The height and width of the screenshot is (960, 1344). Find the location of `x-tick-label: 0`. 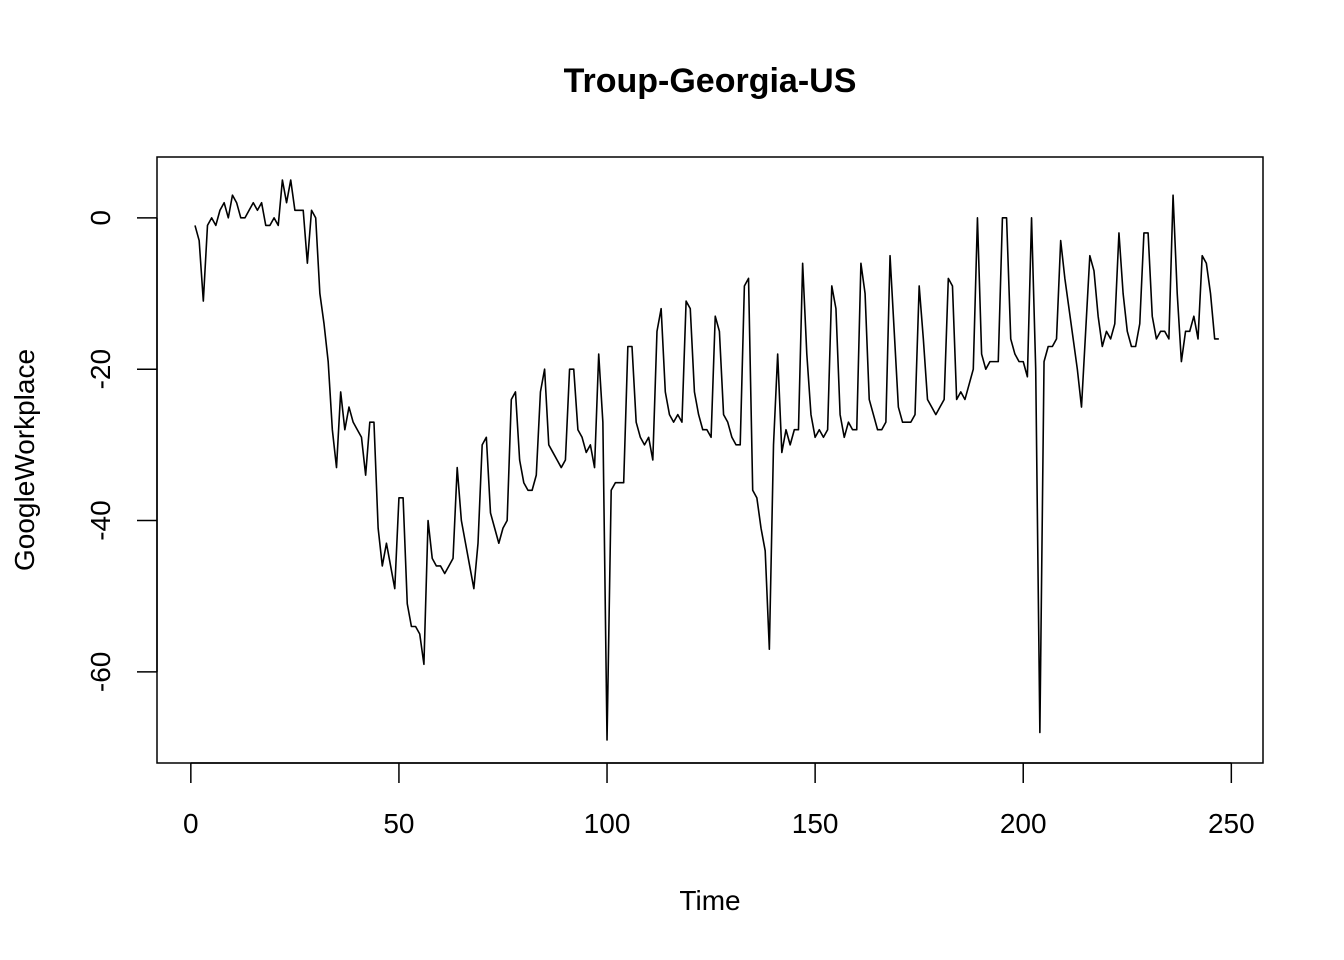

x-tick-label: 0 is located at coordinates (191, 823).